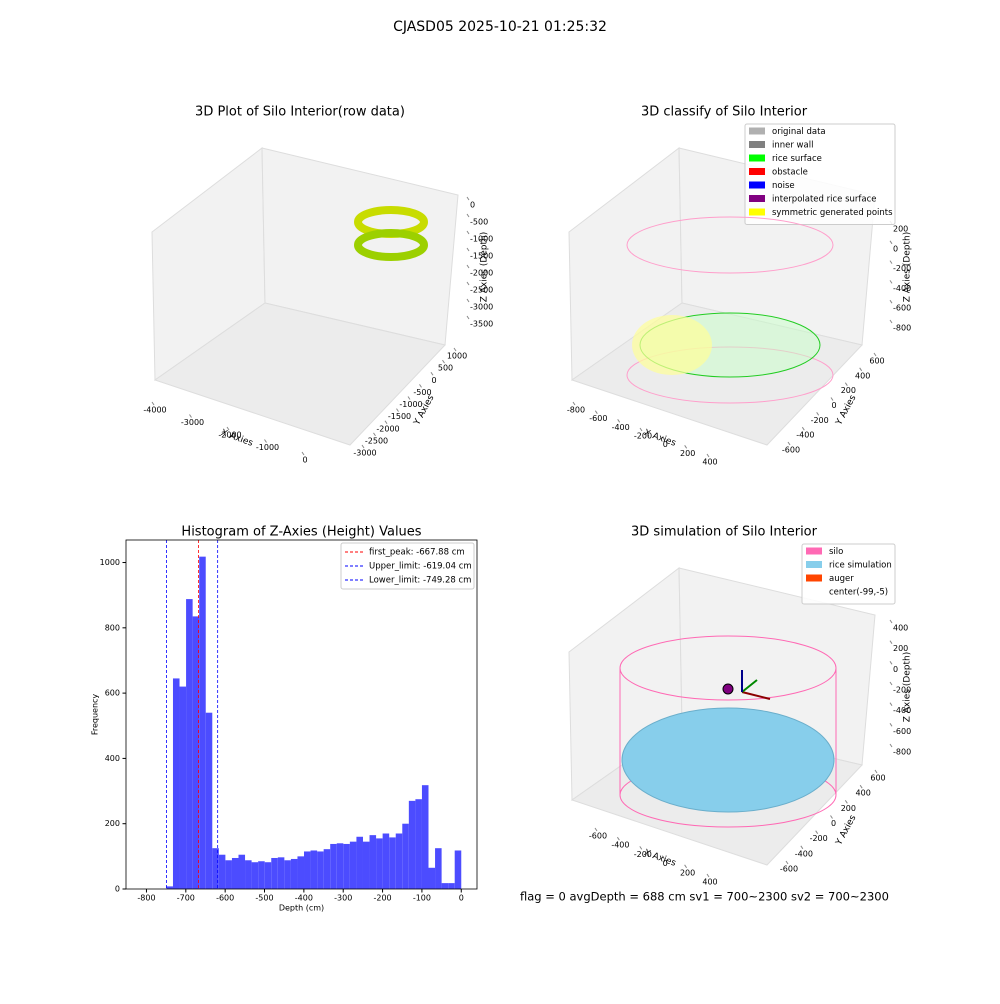 Image resolution: width=1000 pixels, height=1004 pixels. What do you see at coordinates (687, 453) in the screenshot?
I see `x-tick-label: 200` at bounding box center [687, 453].